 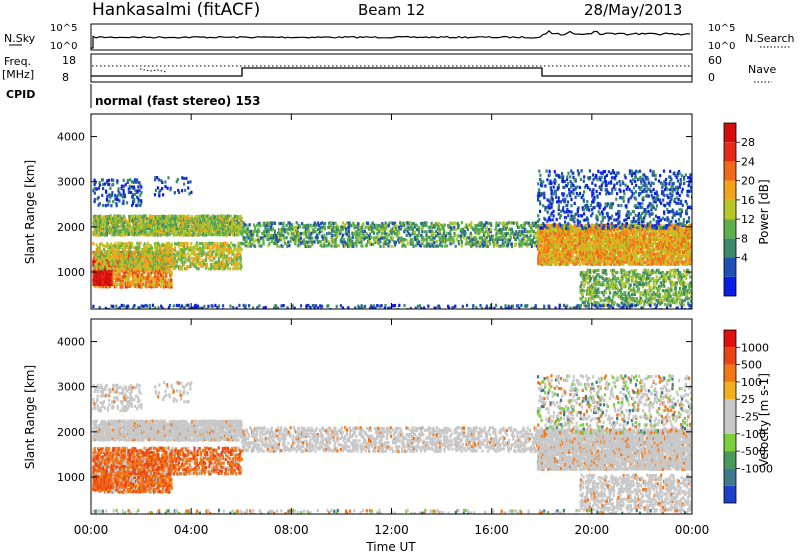 What do you see at coordinates (20, 94) in the screenshot?
I see `cpid-label: CPID` at bounding box center [20, 94].